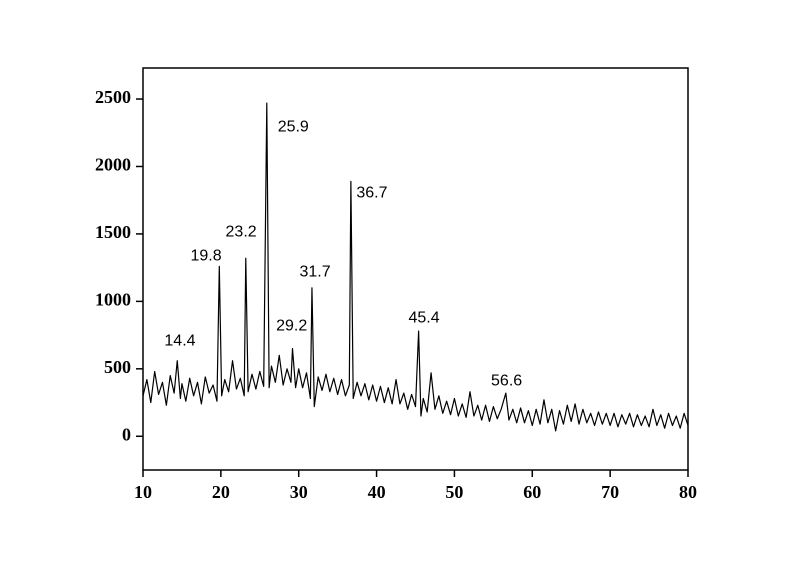 This screenshot has width=800, height=565. Describe the element at coordinates (377, 492) in the screenshot. I see `x-tick-label: 40` at that location.